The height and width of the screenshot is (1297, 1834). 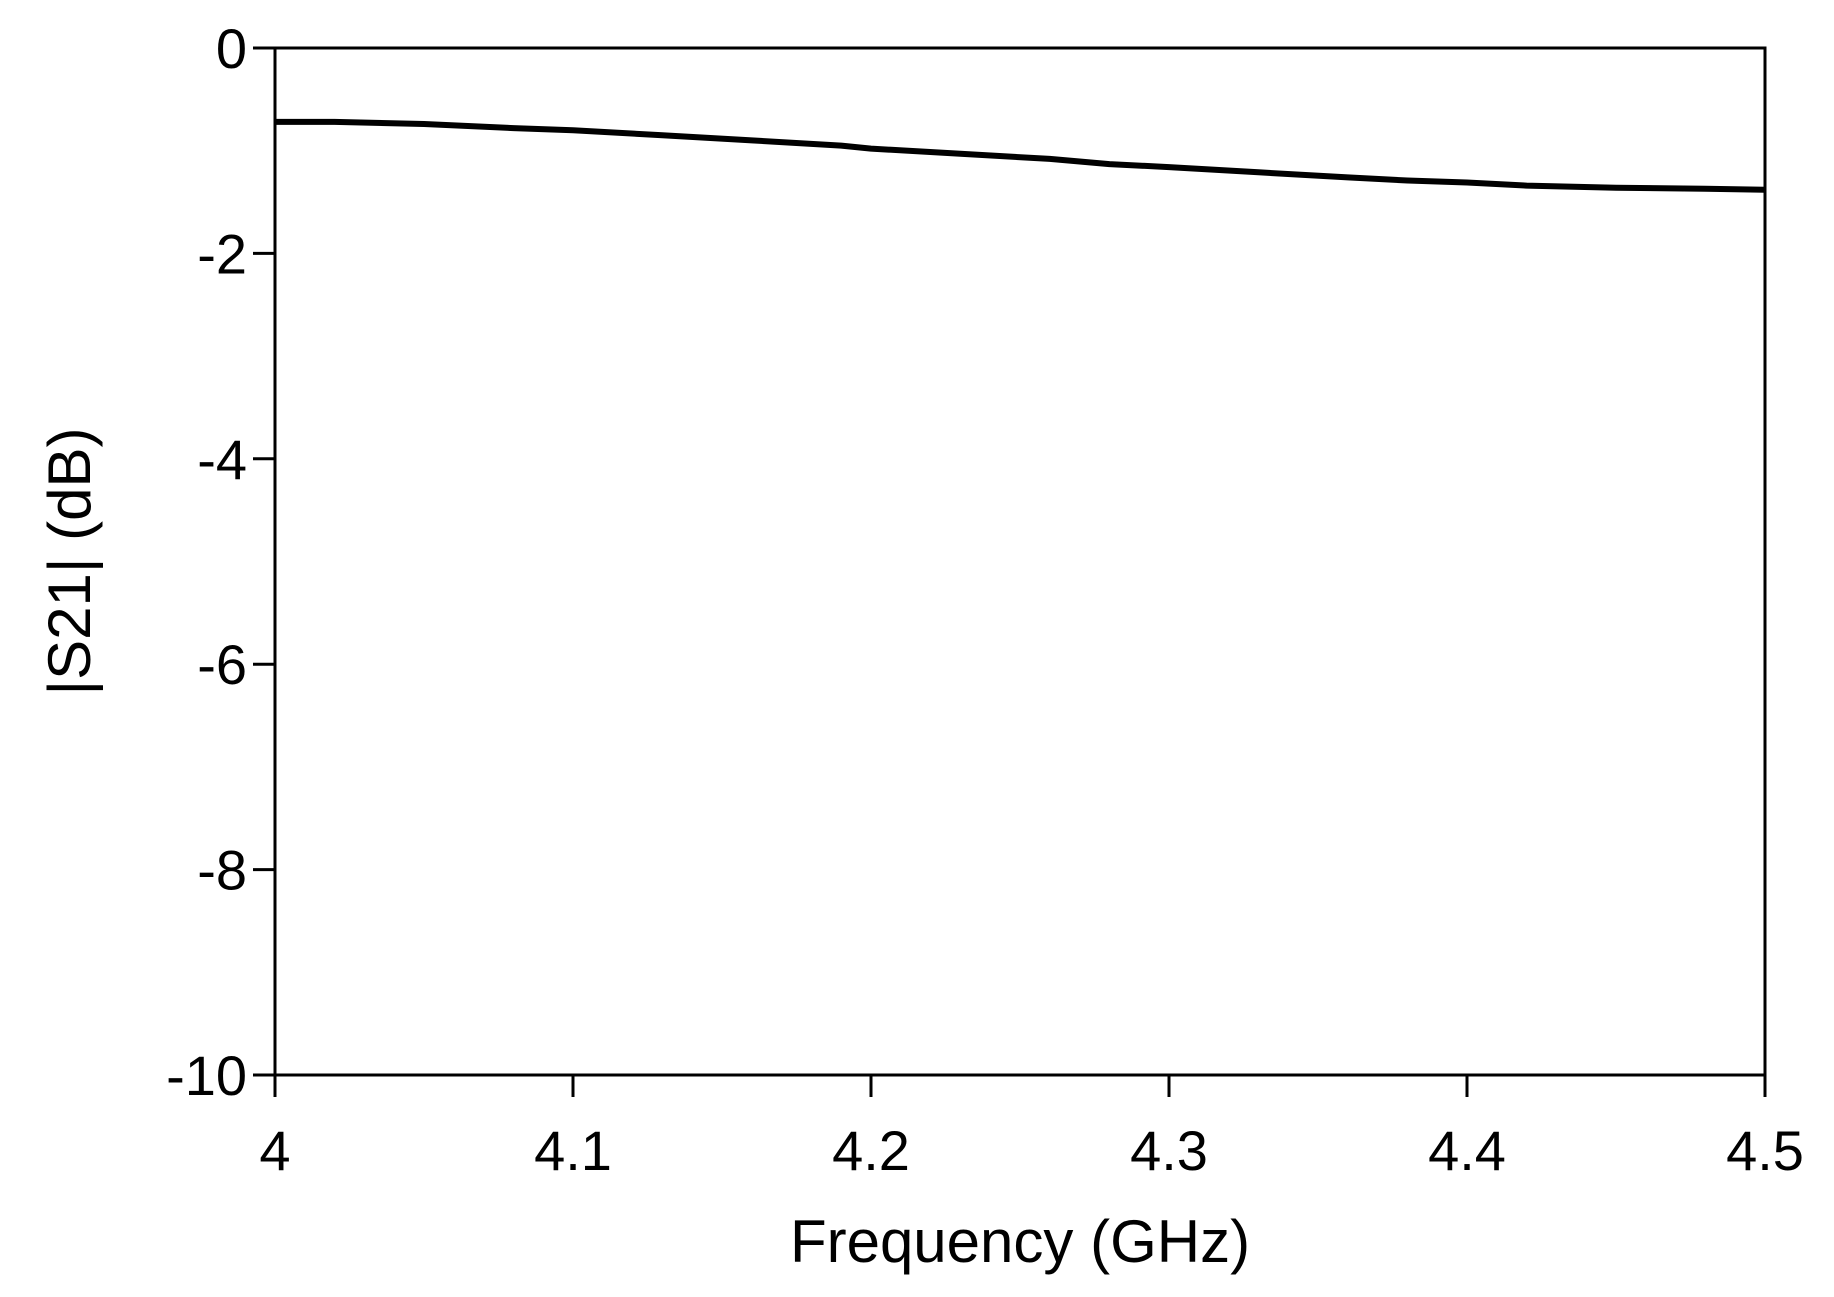 I want to click on y-axis-title: |S21| (dB), so click(x=69, y=562).